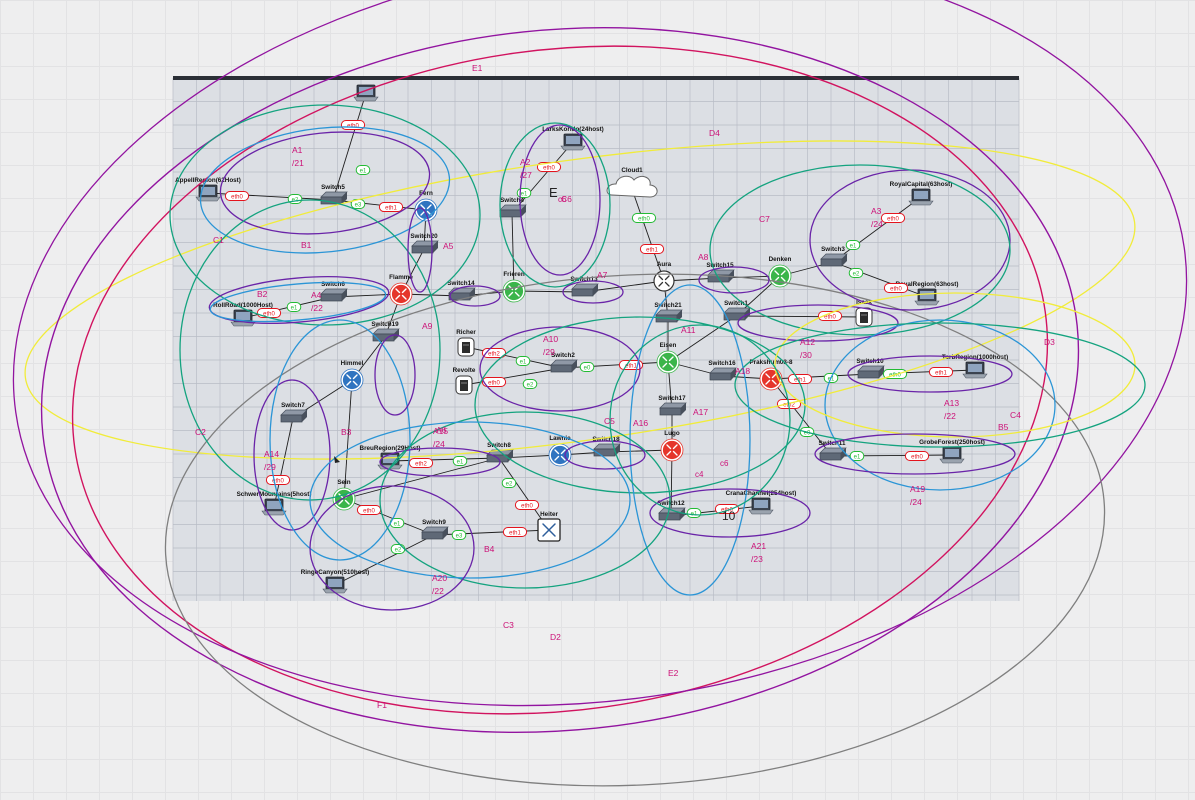  I want to click on link-richer-switch2, so click(514, 357).